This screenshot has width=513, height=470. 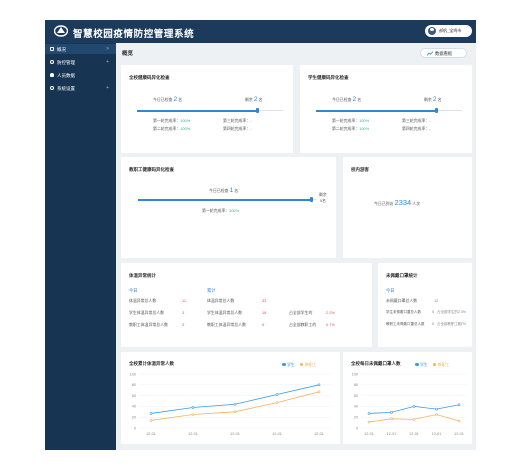 I want to click on series-line-staff, so click(x=235, y=406).